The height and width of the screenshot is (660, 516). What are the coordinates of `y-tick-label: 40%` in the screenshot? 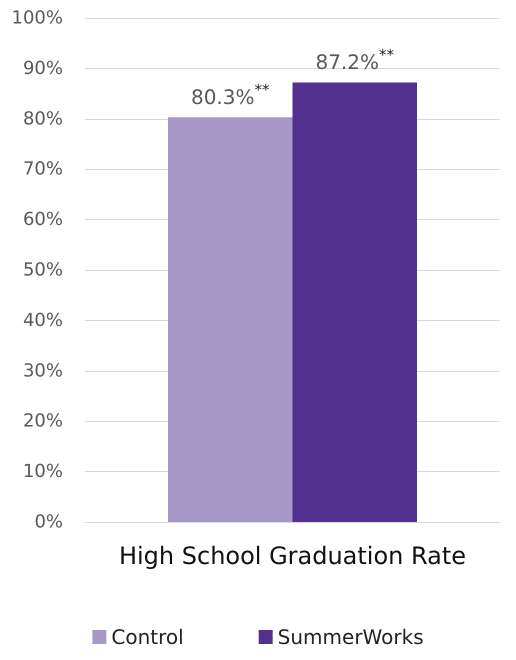 It's located at (42, 320).